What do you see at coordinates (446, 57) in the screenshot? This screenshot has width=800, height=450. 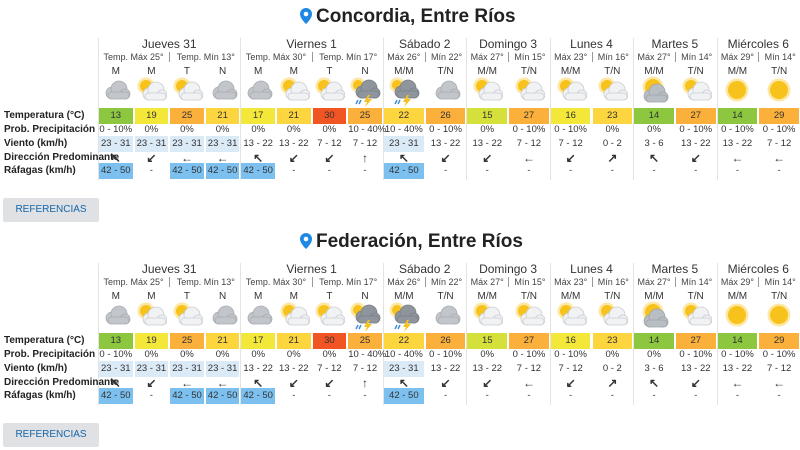 I see `day-min: Mín 22°` at bounding box center [446, 57].